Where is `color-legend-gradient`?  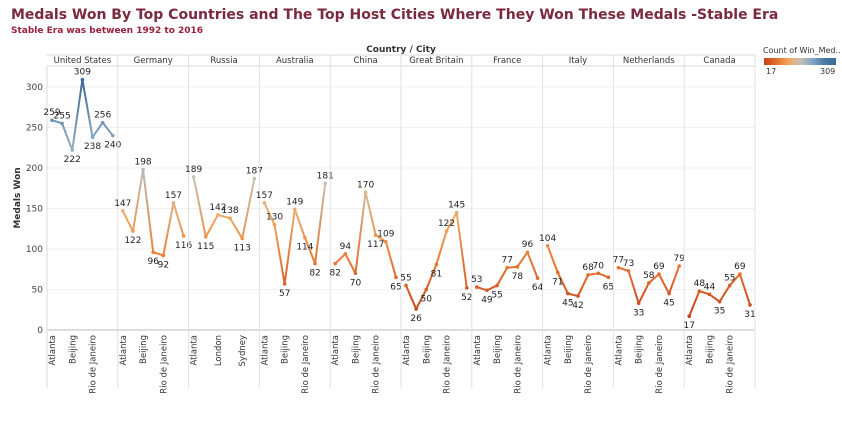
color-legend-gradient is located at coordinates (800, 61).